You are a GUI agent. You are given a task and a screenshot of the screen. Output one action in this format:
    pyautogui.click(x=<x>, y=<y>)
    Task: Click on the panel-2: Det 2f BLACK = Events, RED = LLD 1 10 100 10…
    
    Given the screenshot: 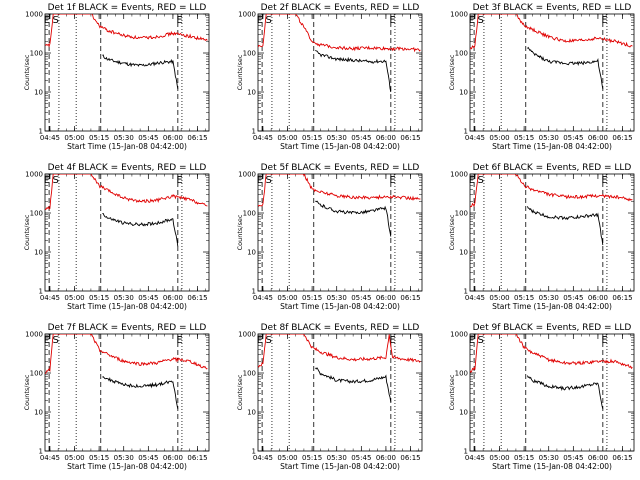 What is the action you would take?
    pyautogui.click(x=329, y=77)
    